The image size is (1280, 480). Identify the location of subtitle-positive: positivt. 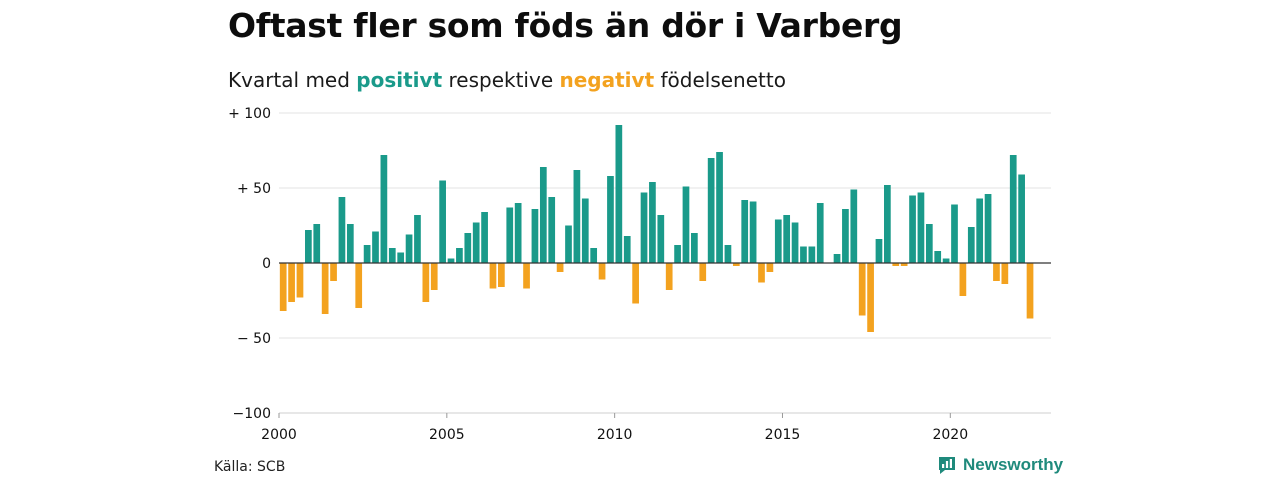
(399, 80).